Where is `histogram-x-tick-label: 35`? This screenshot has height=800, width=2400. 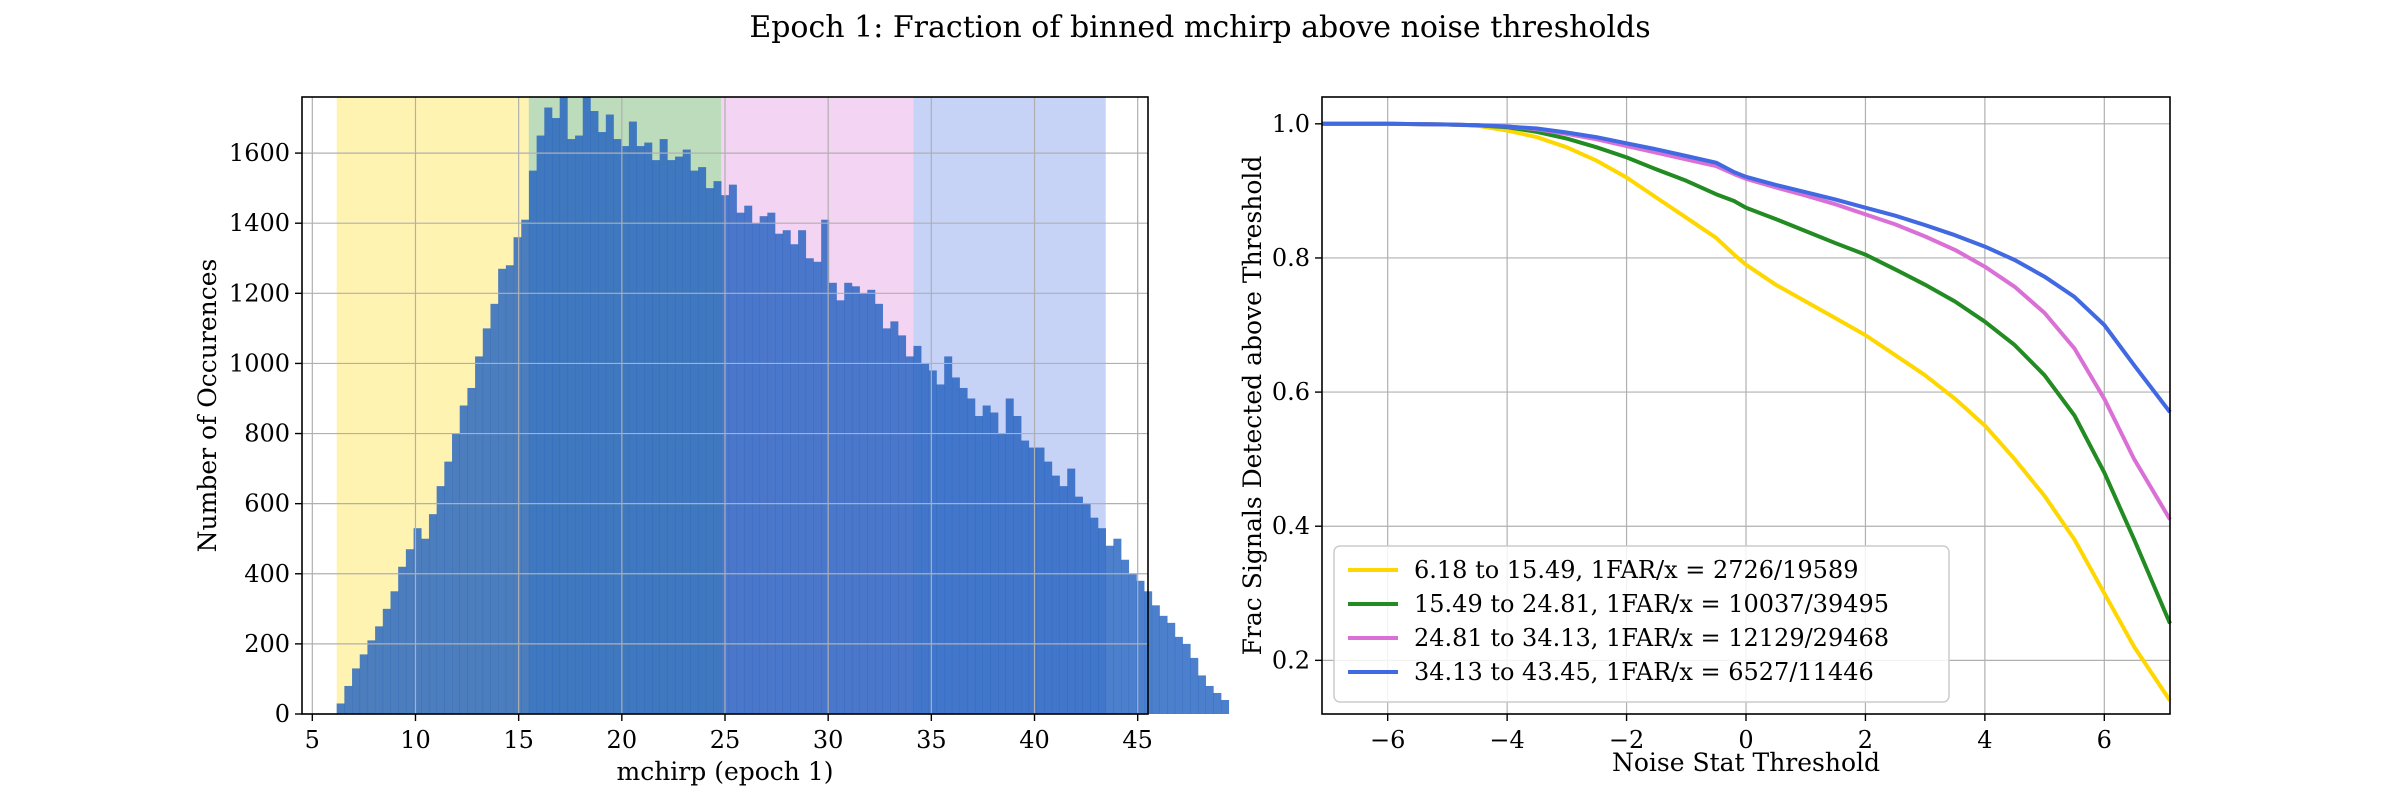
histogram-x-tick-label: 35 is located at coordinates (931, 740).